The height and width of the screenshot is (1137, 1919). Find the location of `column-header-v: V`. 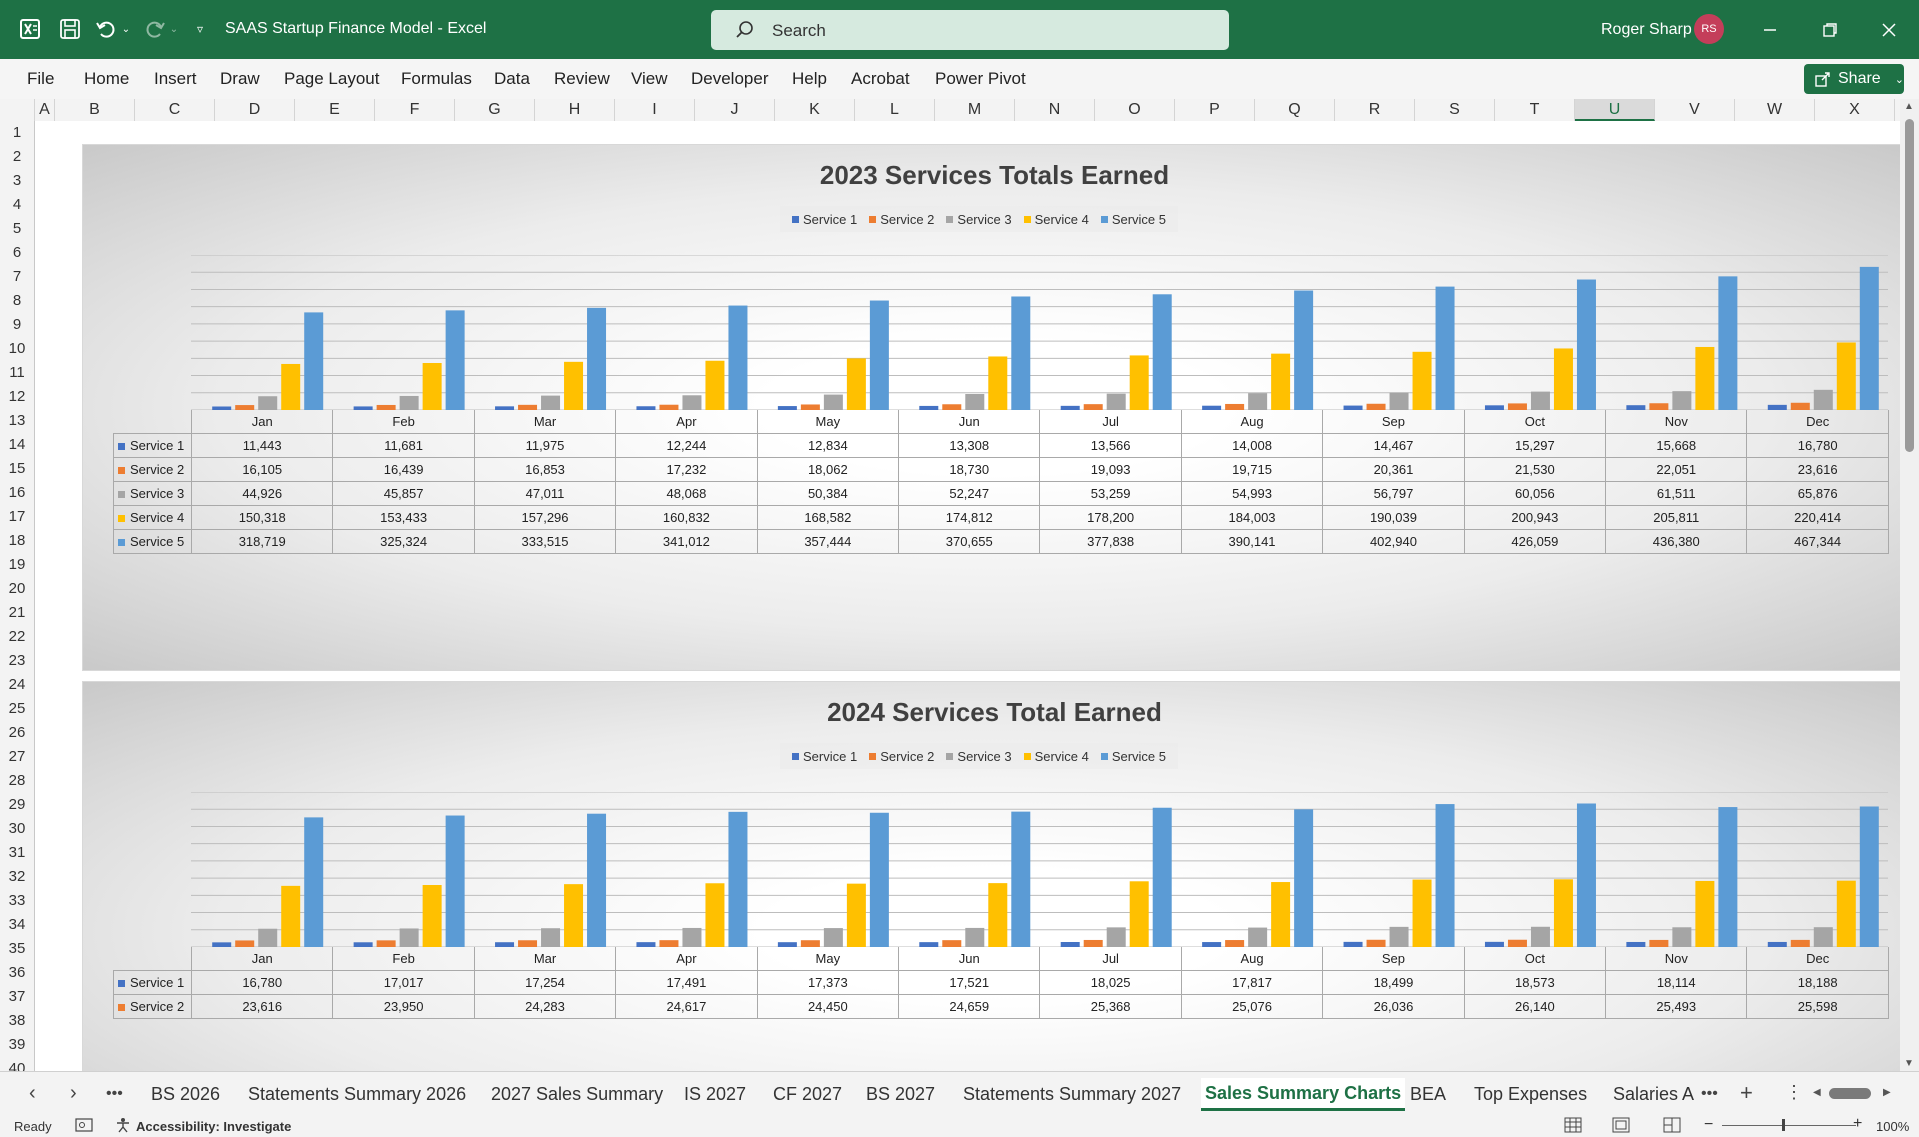

column-header-v: V is located at coordinates (1695, 110).